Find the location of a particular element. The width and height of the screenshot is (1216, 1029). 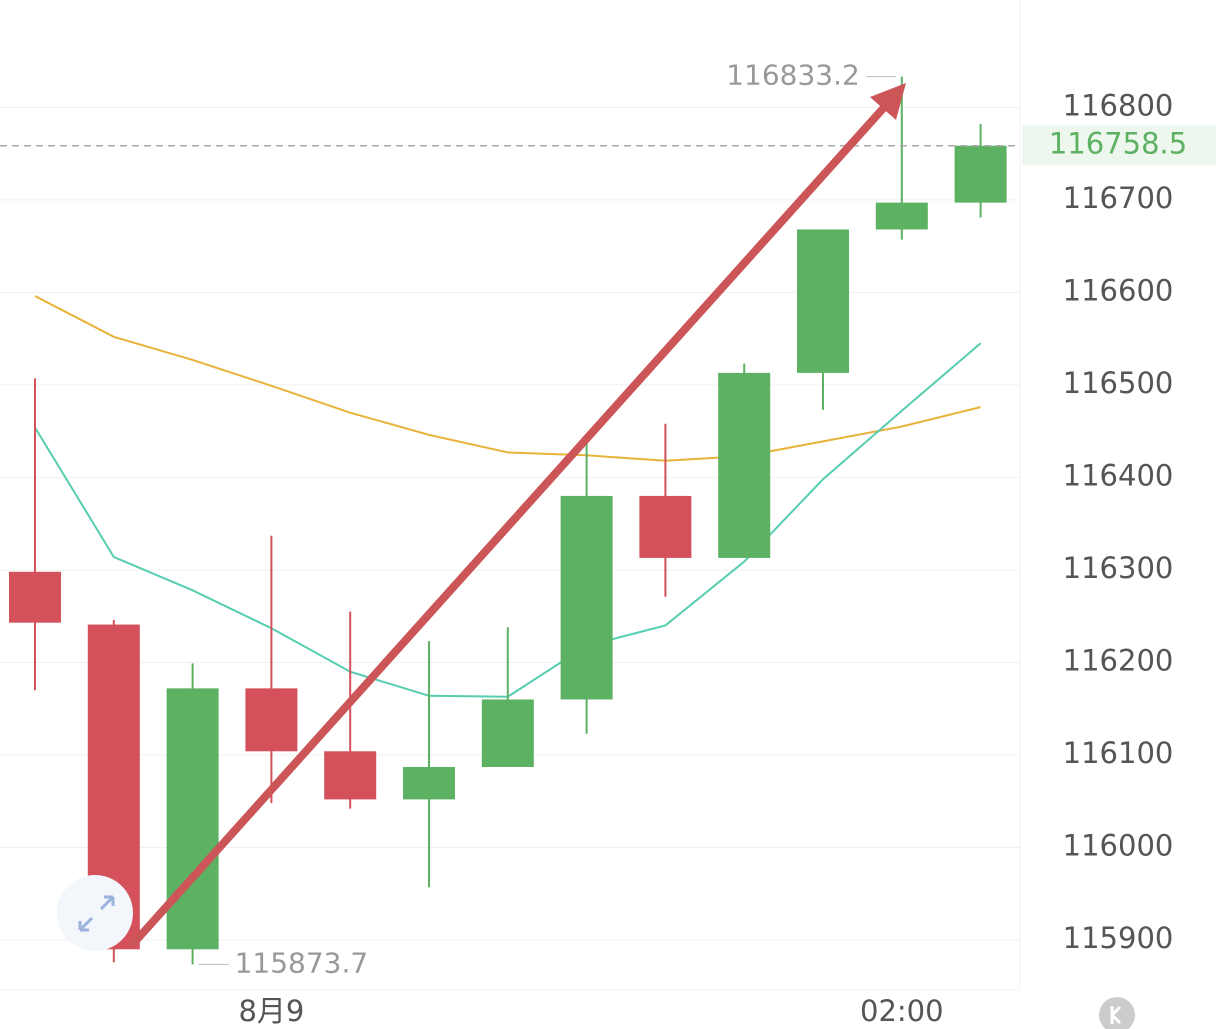

y-tick-label: 116400 is located at coordinates (1118, 475).